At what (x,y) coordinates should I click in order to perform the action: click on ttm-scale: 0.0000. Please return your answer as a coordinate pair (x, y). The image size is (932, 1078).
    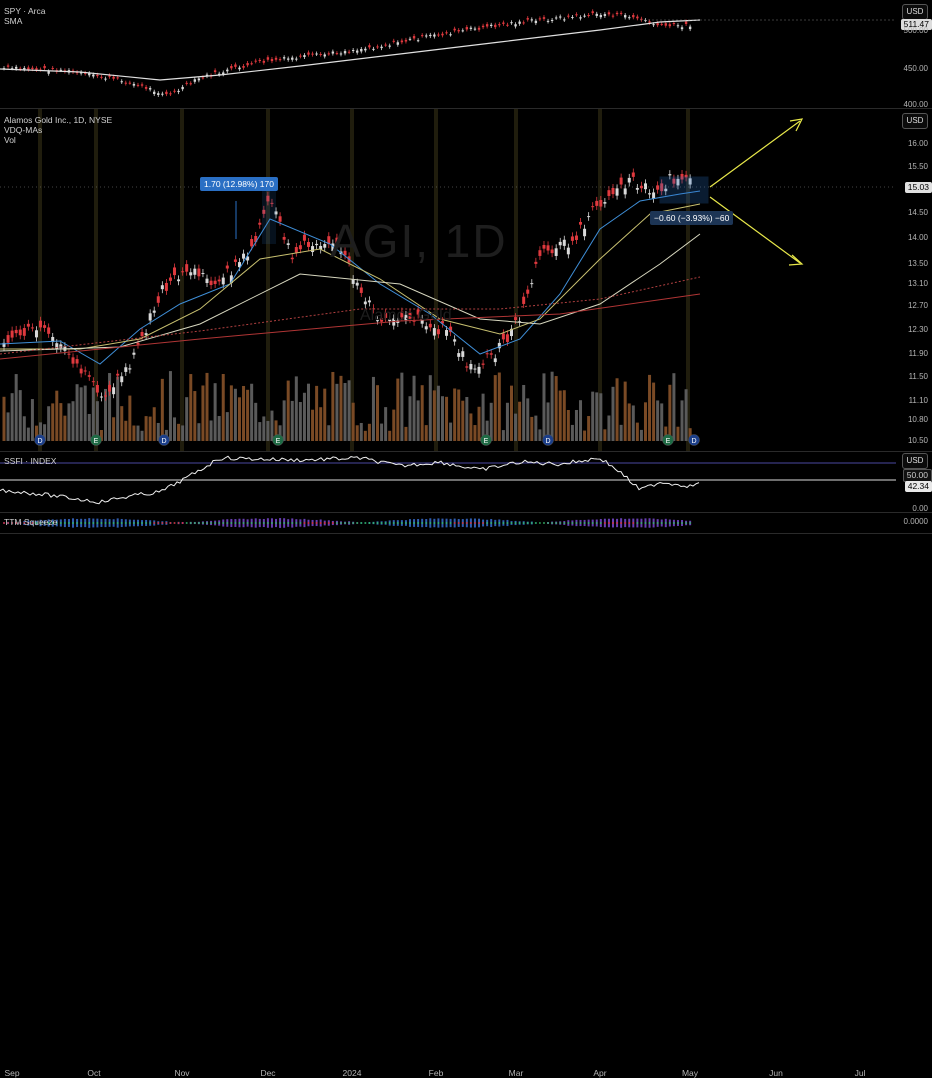
    Looking at the image, I should click on (914, 523).